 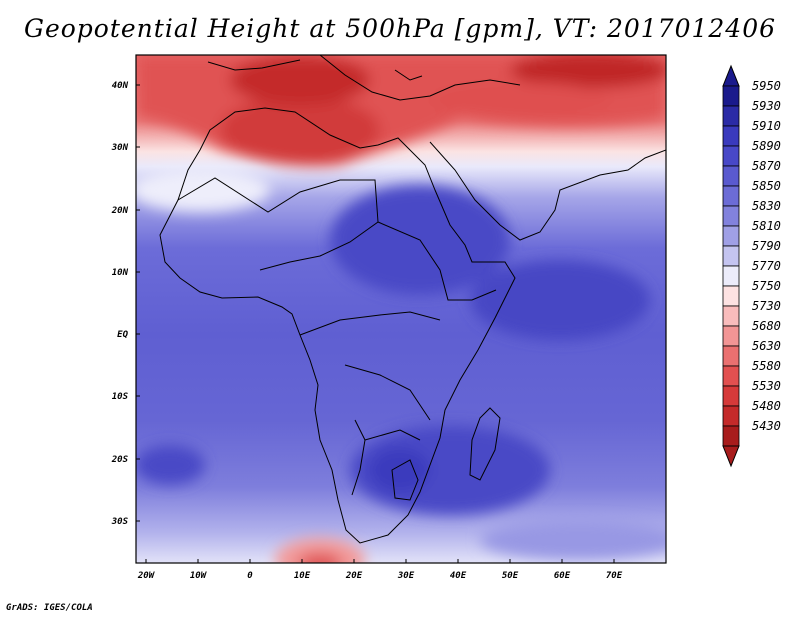 What do you see at coordinates (354, 576) in the screenshot?
I see `lon-label: 20E` at bounding box center [354, 576].